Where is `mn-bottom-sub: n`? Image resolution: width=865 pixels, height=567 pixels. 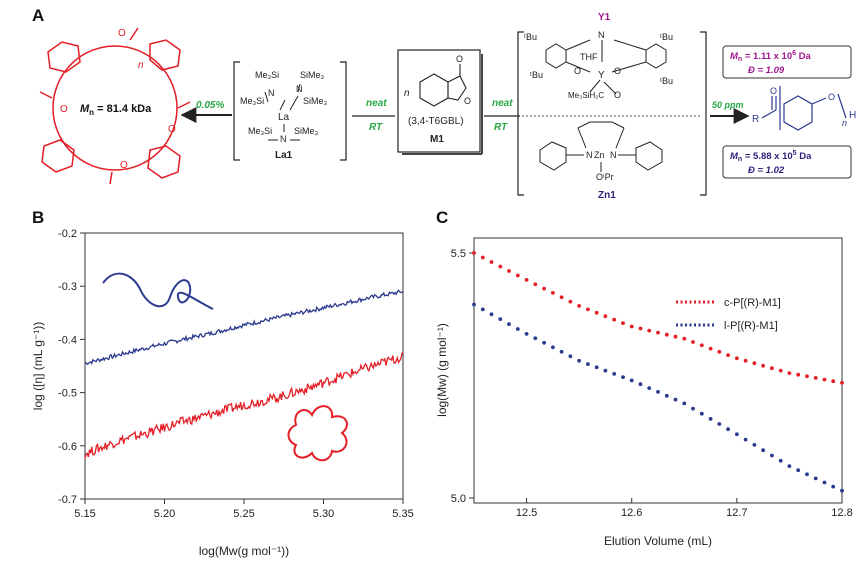
mn-bottom-sub: n is located at coordinates (740, 159).